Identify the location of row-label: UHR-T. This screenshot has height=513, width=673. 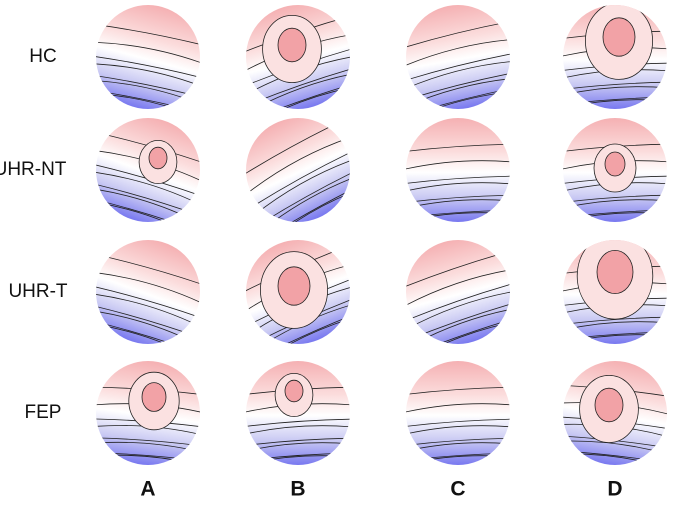
(37, 291).